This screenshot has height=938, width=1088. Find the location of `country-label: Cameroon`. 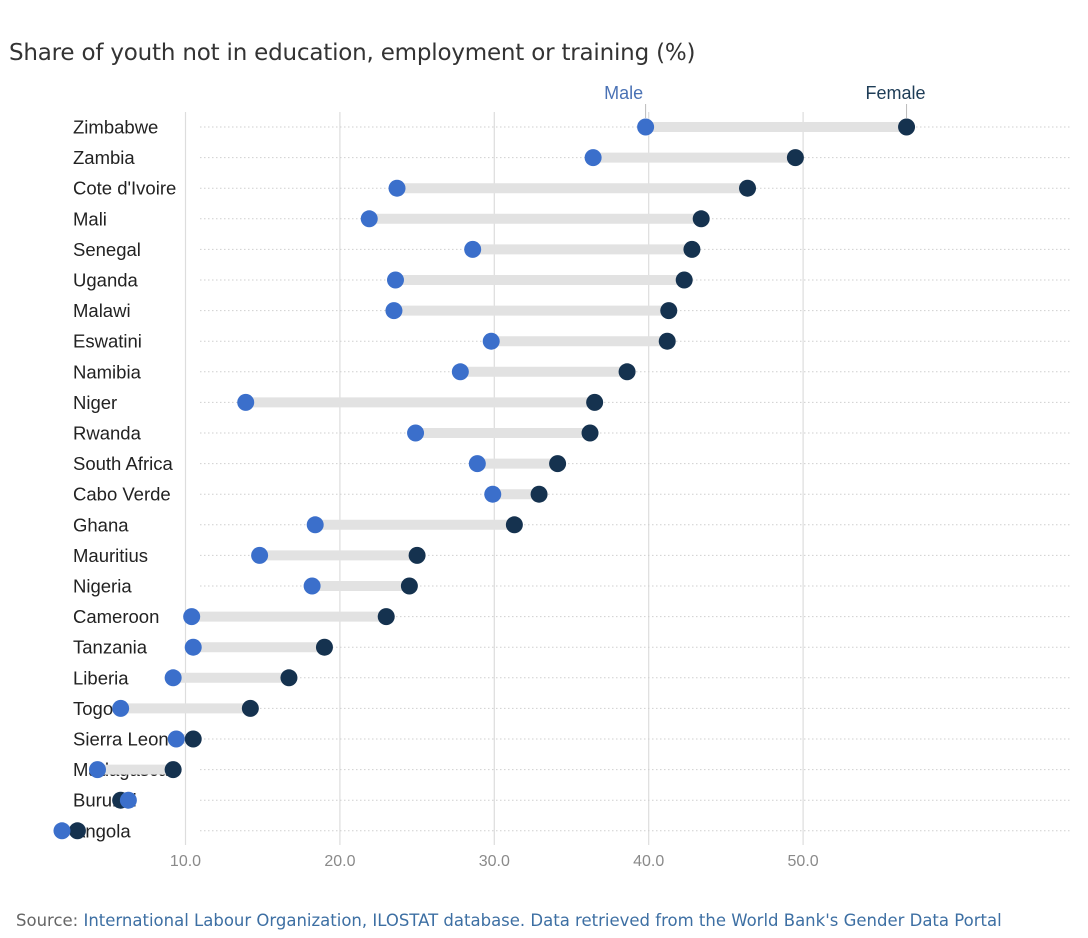

country-label: Cameroon is located at coordinates (116, 616).